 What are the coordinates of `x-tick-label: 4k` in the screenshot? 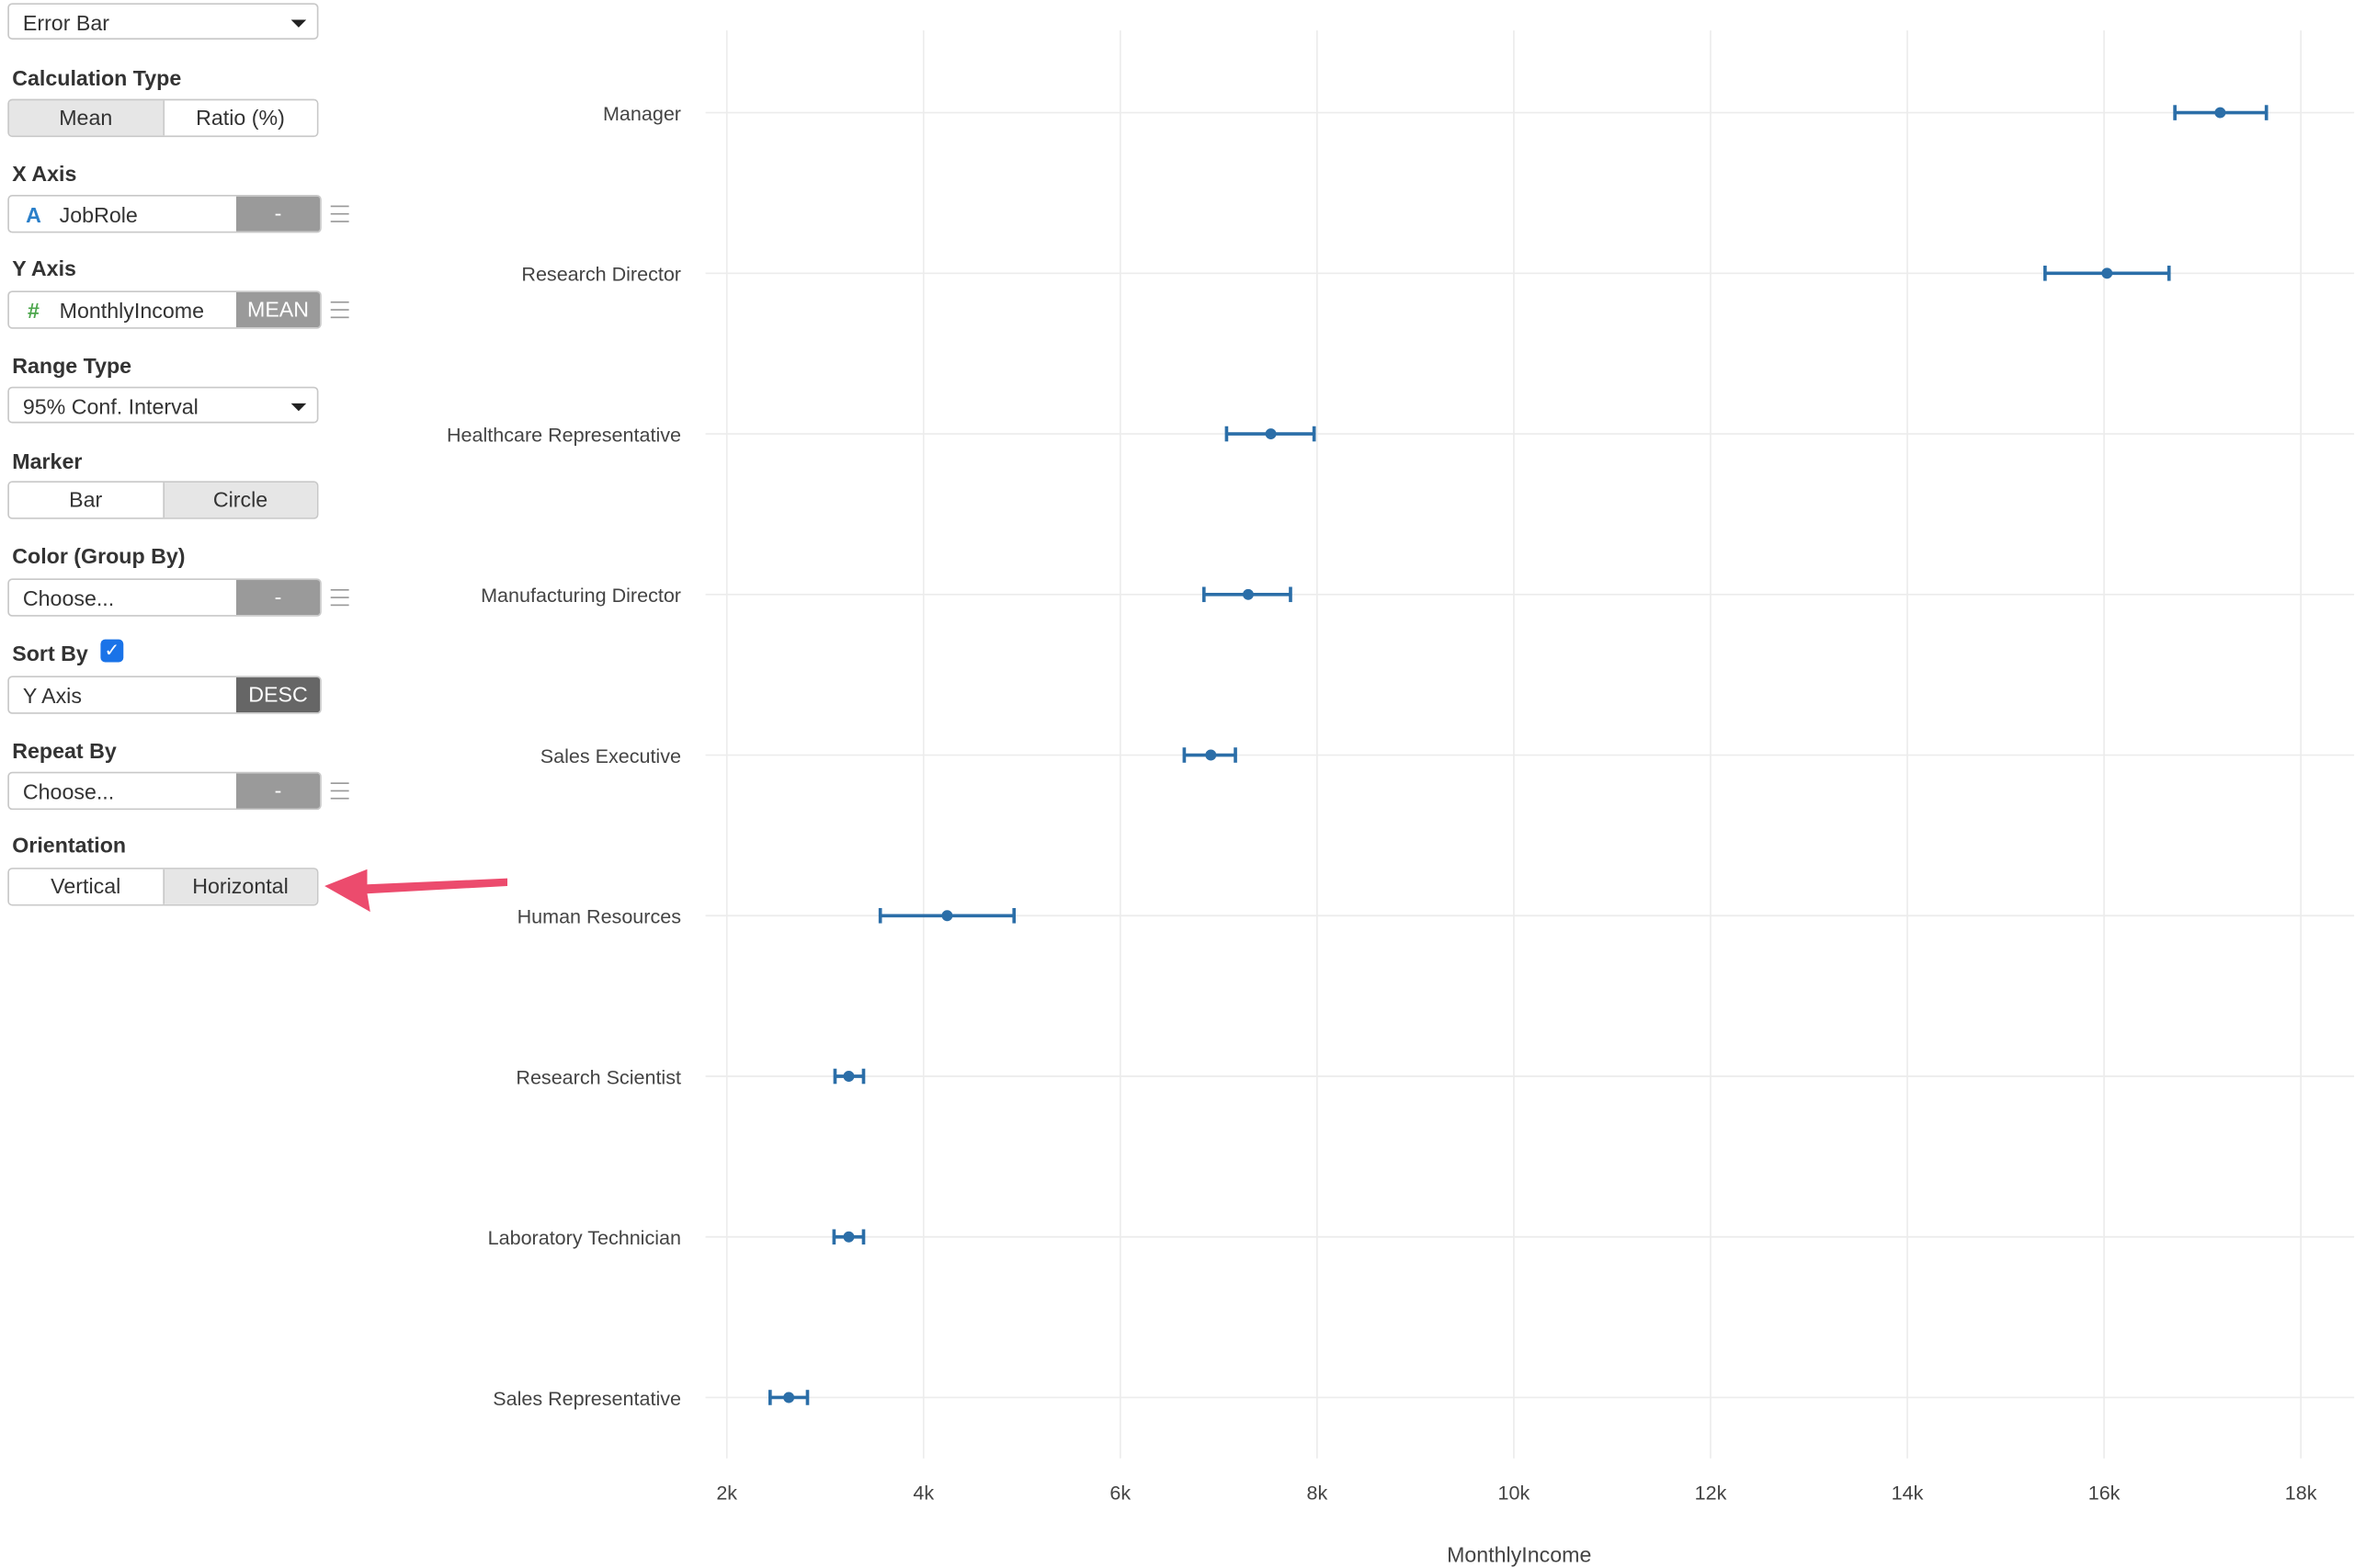 It's located at (924, 1493).